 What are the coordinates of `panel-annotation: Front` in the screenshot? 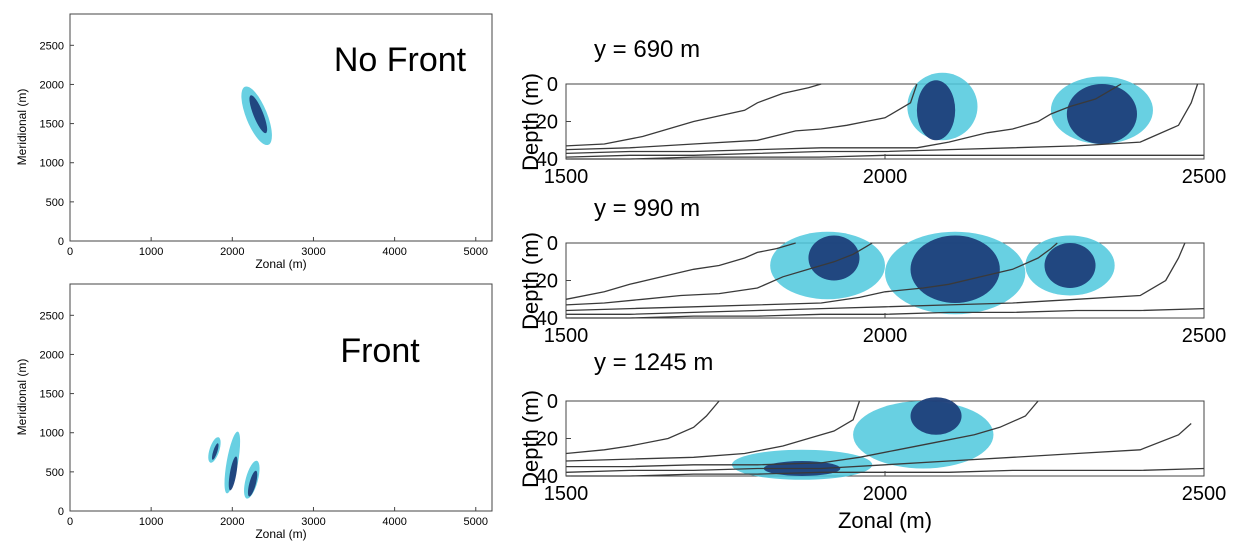 It's located at (380, 351).